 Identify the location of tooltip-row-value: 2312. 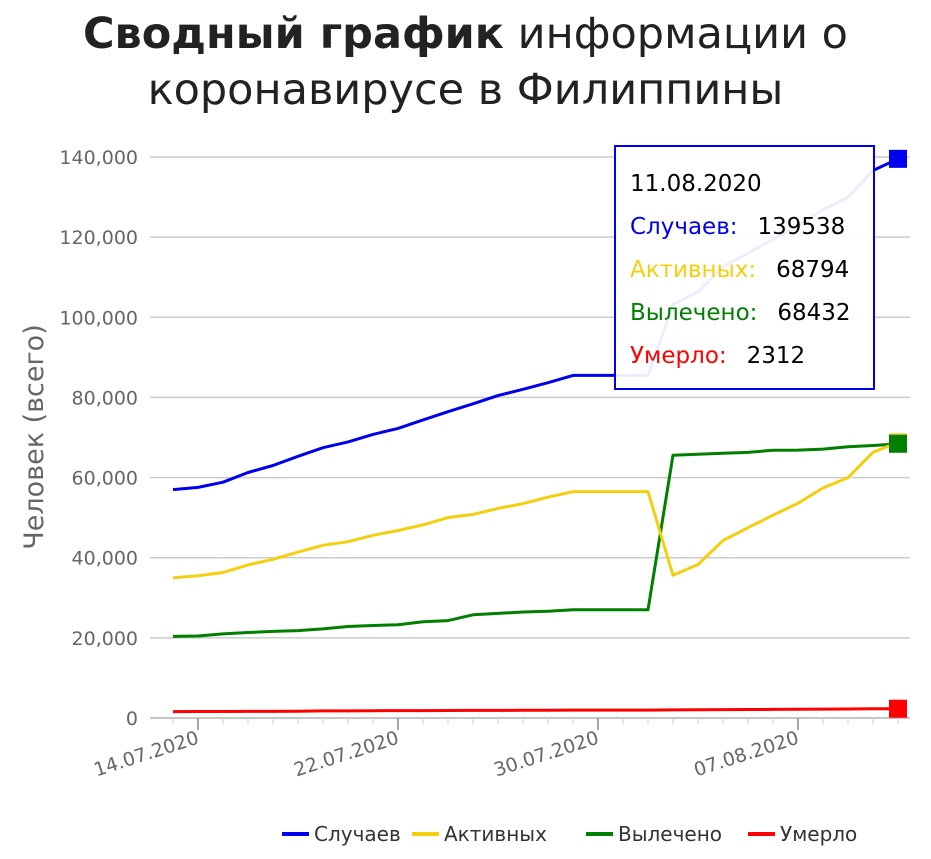
(776, 356).